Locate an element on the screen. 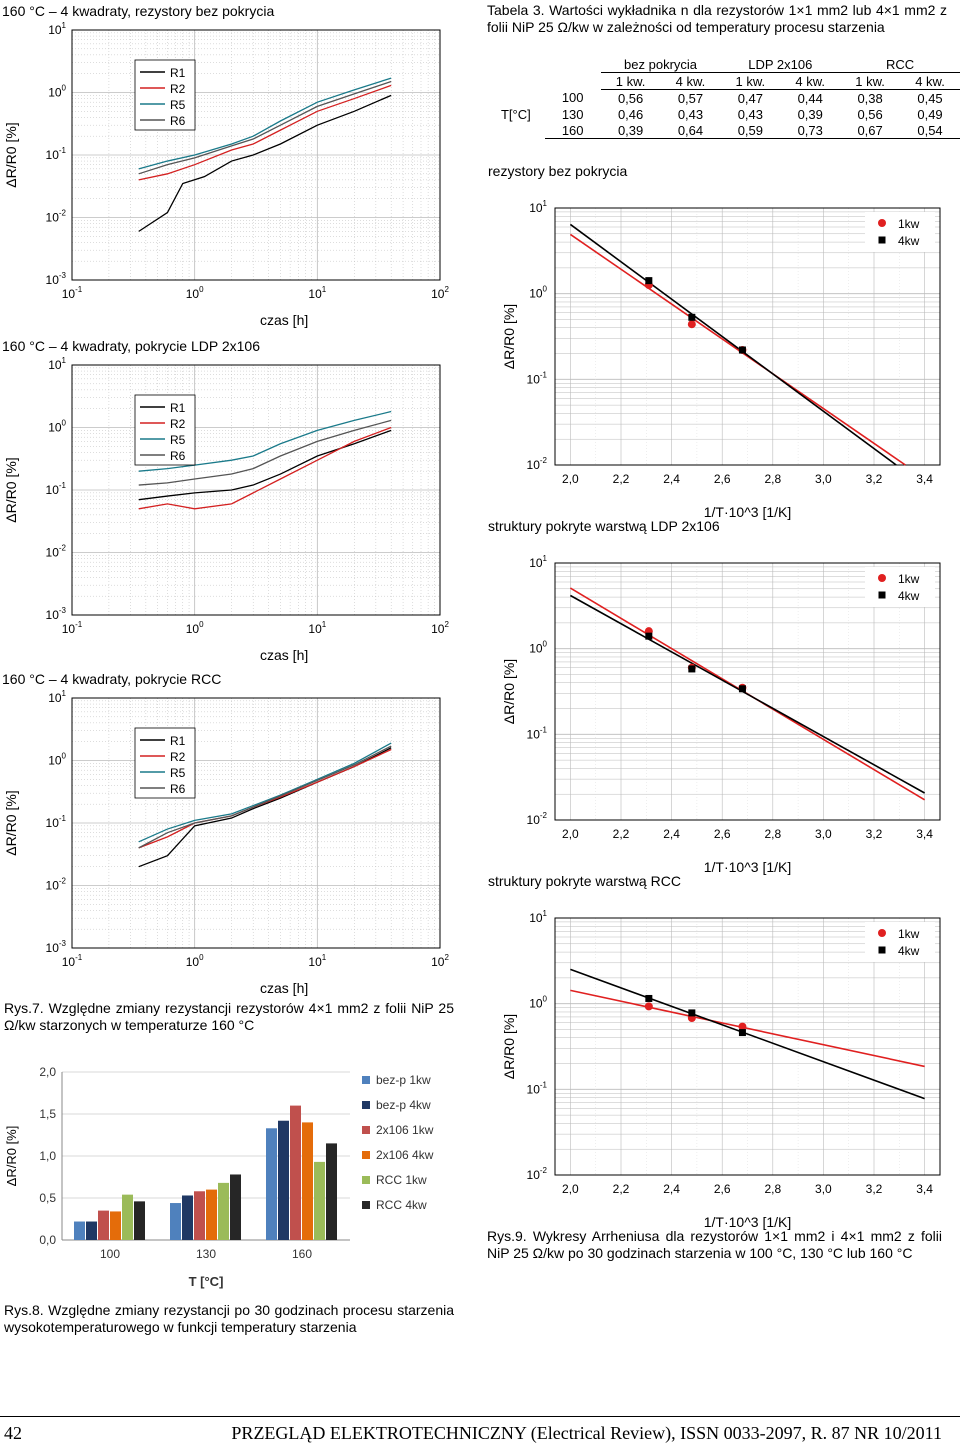 Image resolution: width=960 pixels, height=1449 pixels. y-tick-label: 2,0 is located at coordinates (47, 1072).